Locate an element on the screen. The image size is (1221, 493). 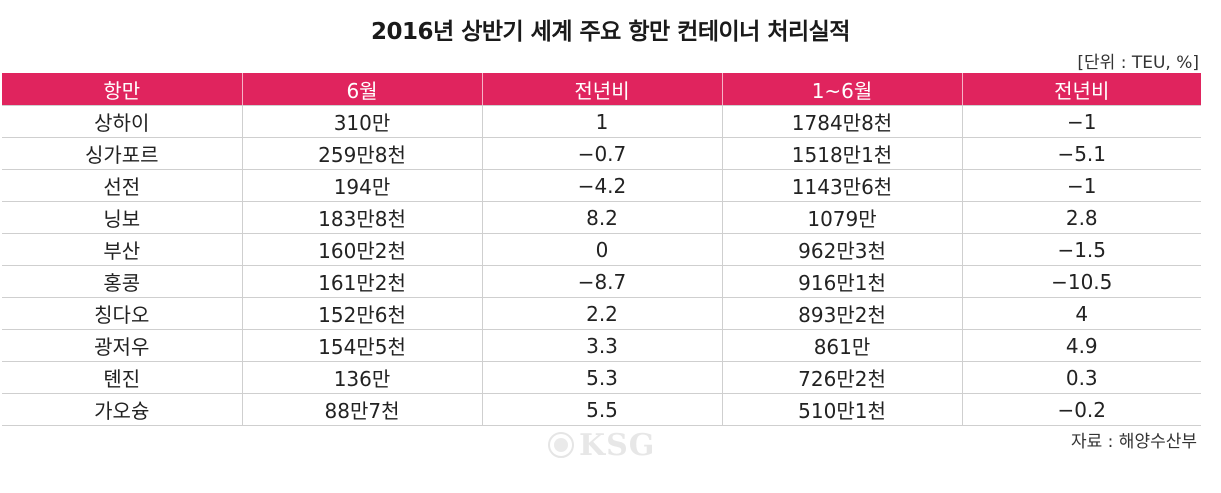
port-name: 칭다오 is located at coordinates (122, 313).